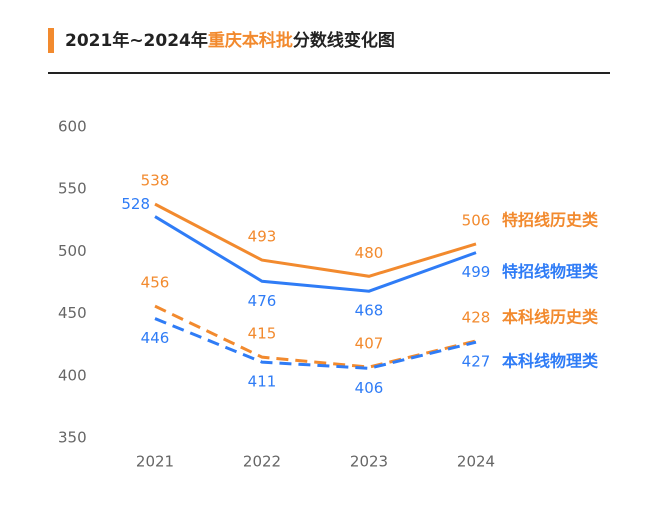 The width and height of the screenshot is (666, 510). What do you see at coordinates (155, 462) in the screenshot?
I see `x-tick-label: 2021` at bounding box center [155, 462].